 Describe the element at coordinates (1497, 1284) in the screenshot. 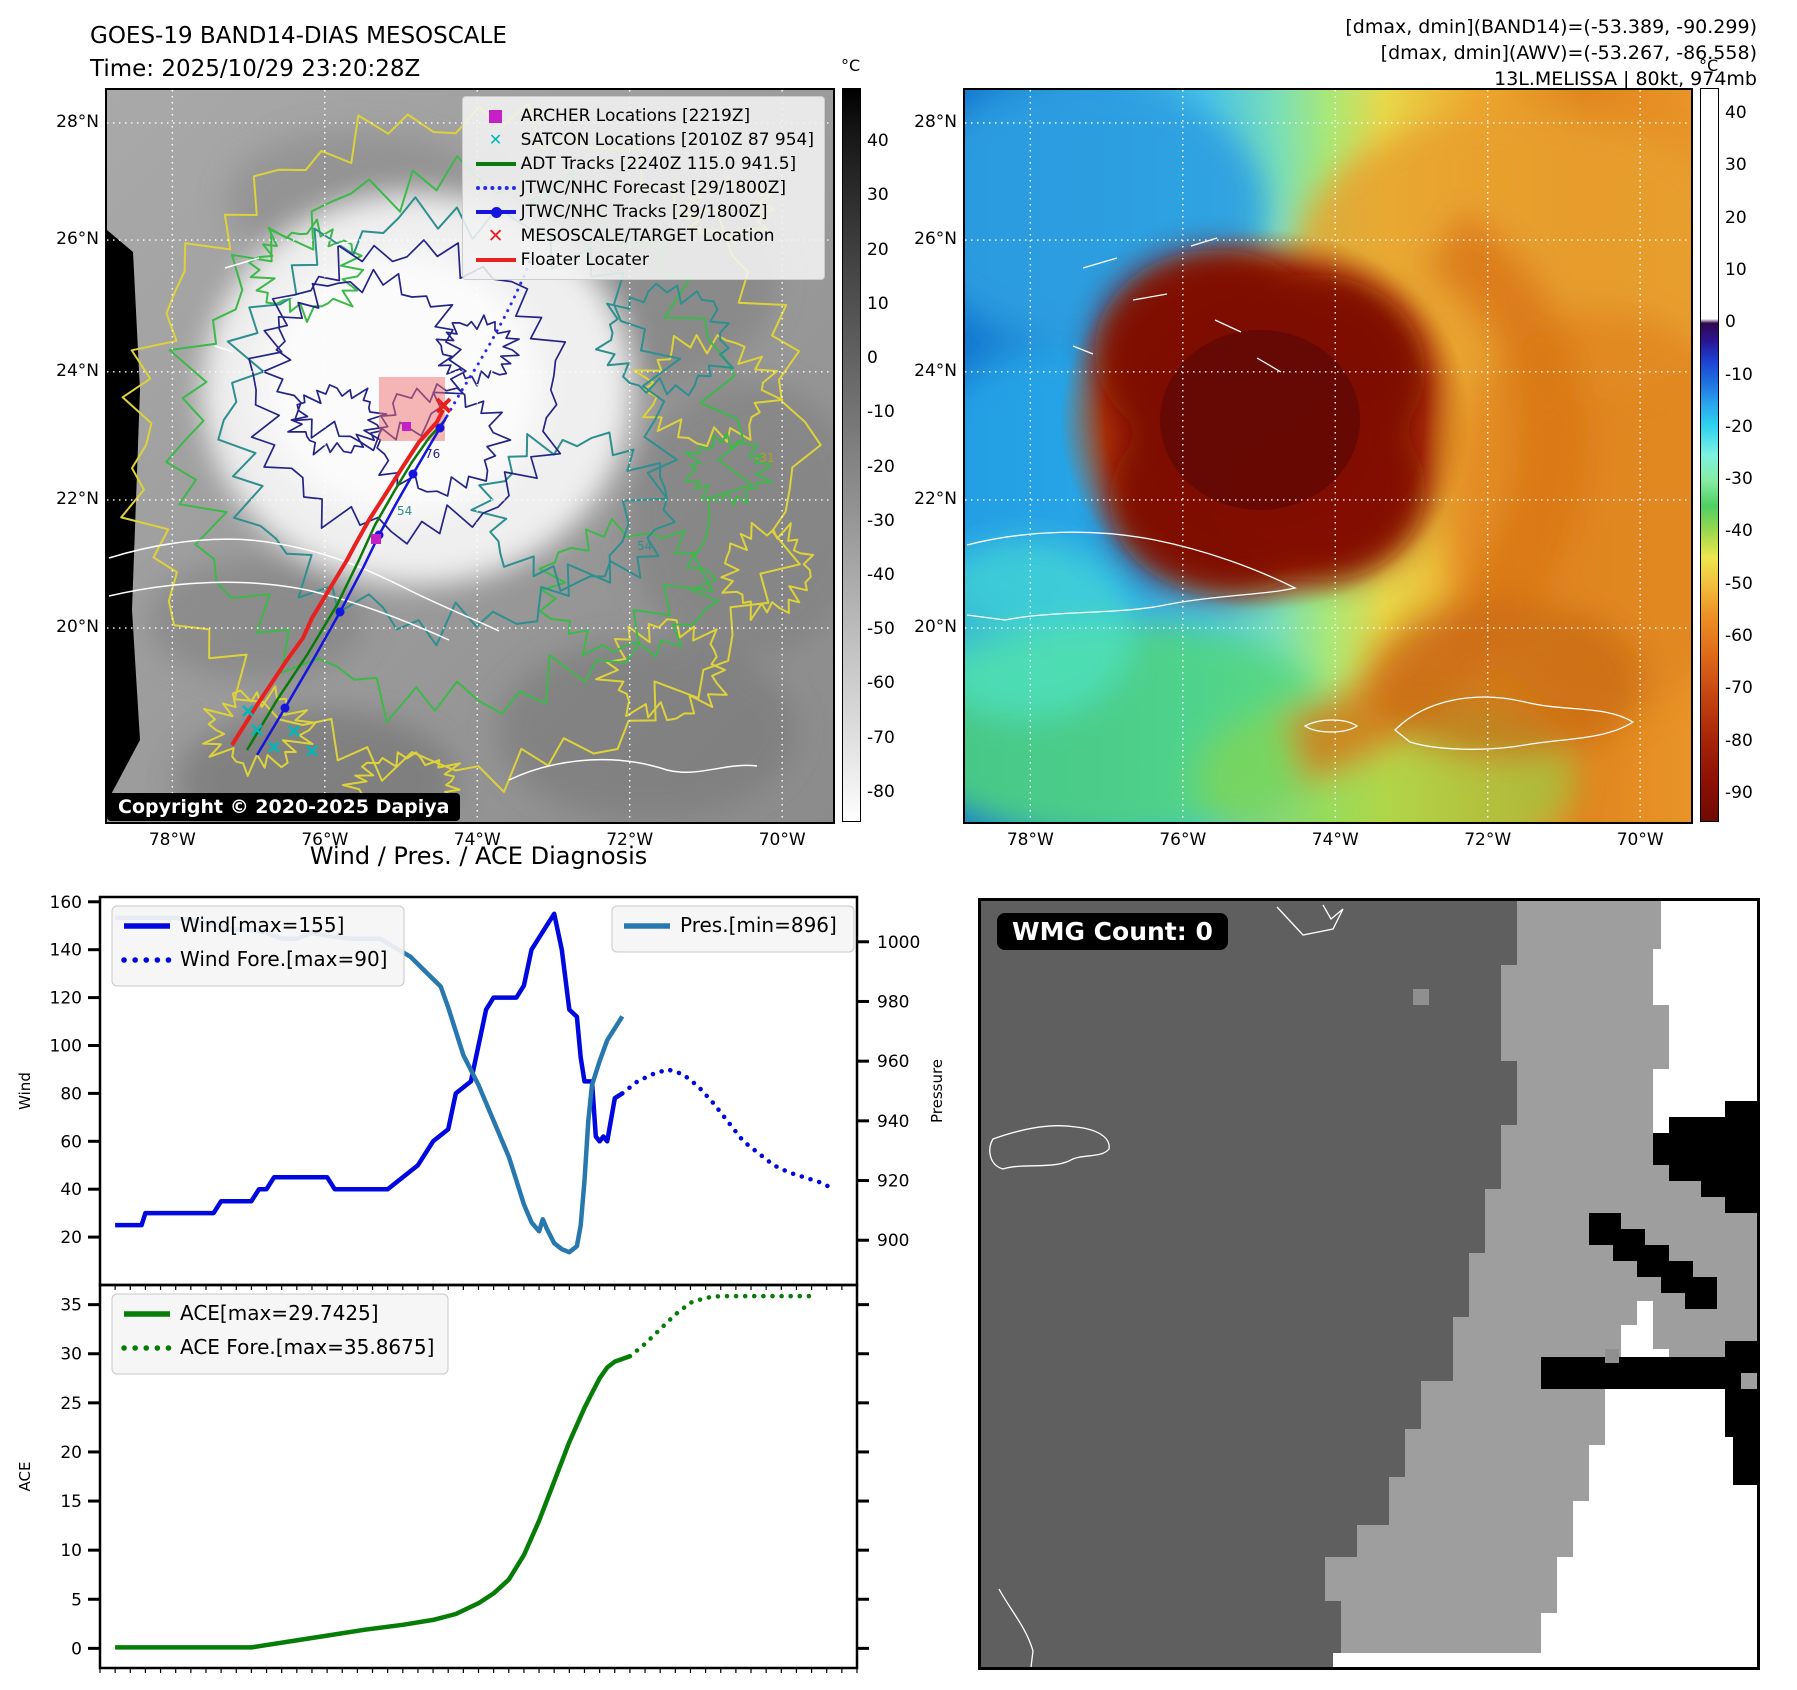

I see `gray-band` at that location.